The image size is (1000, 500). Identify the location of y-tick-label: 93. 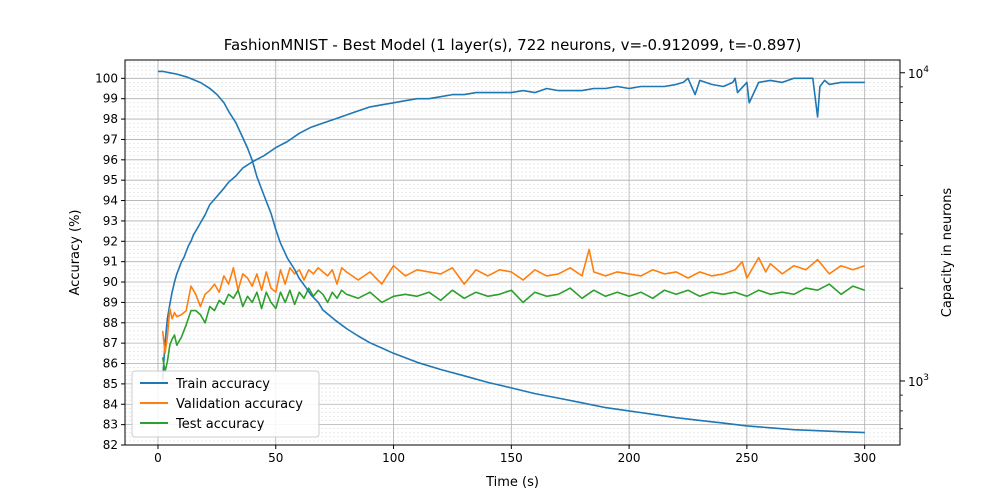
(110, 221).